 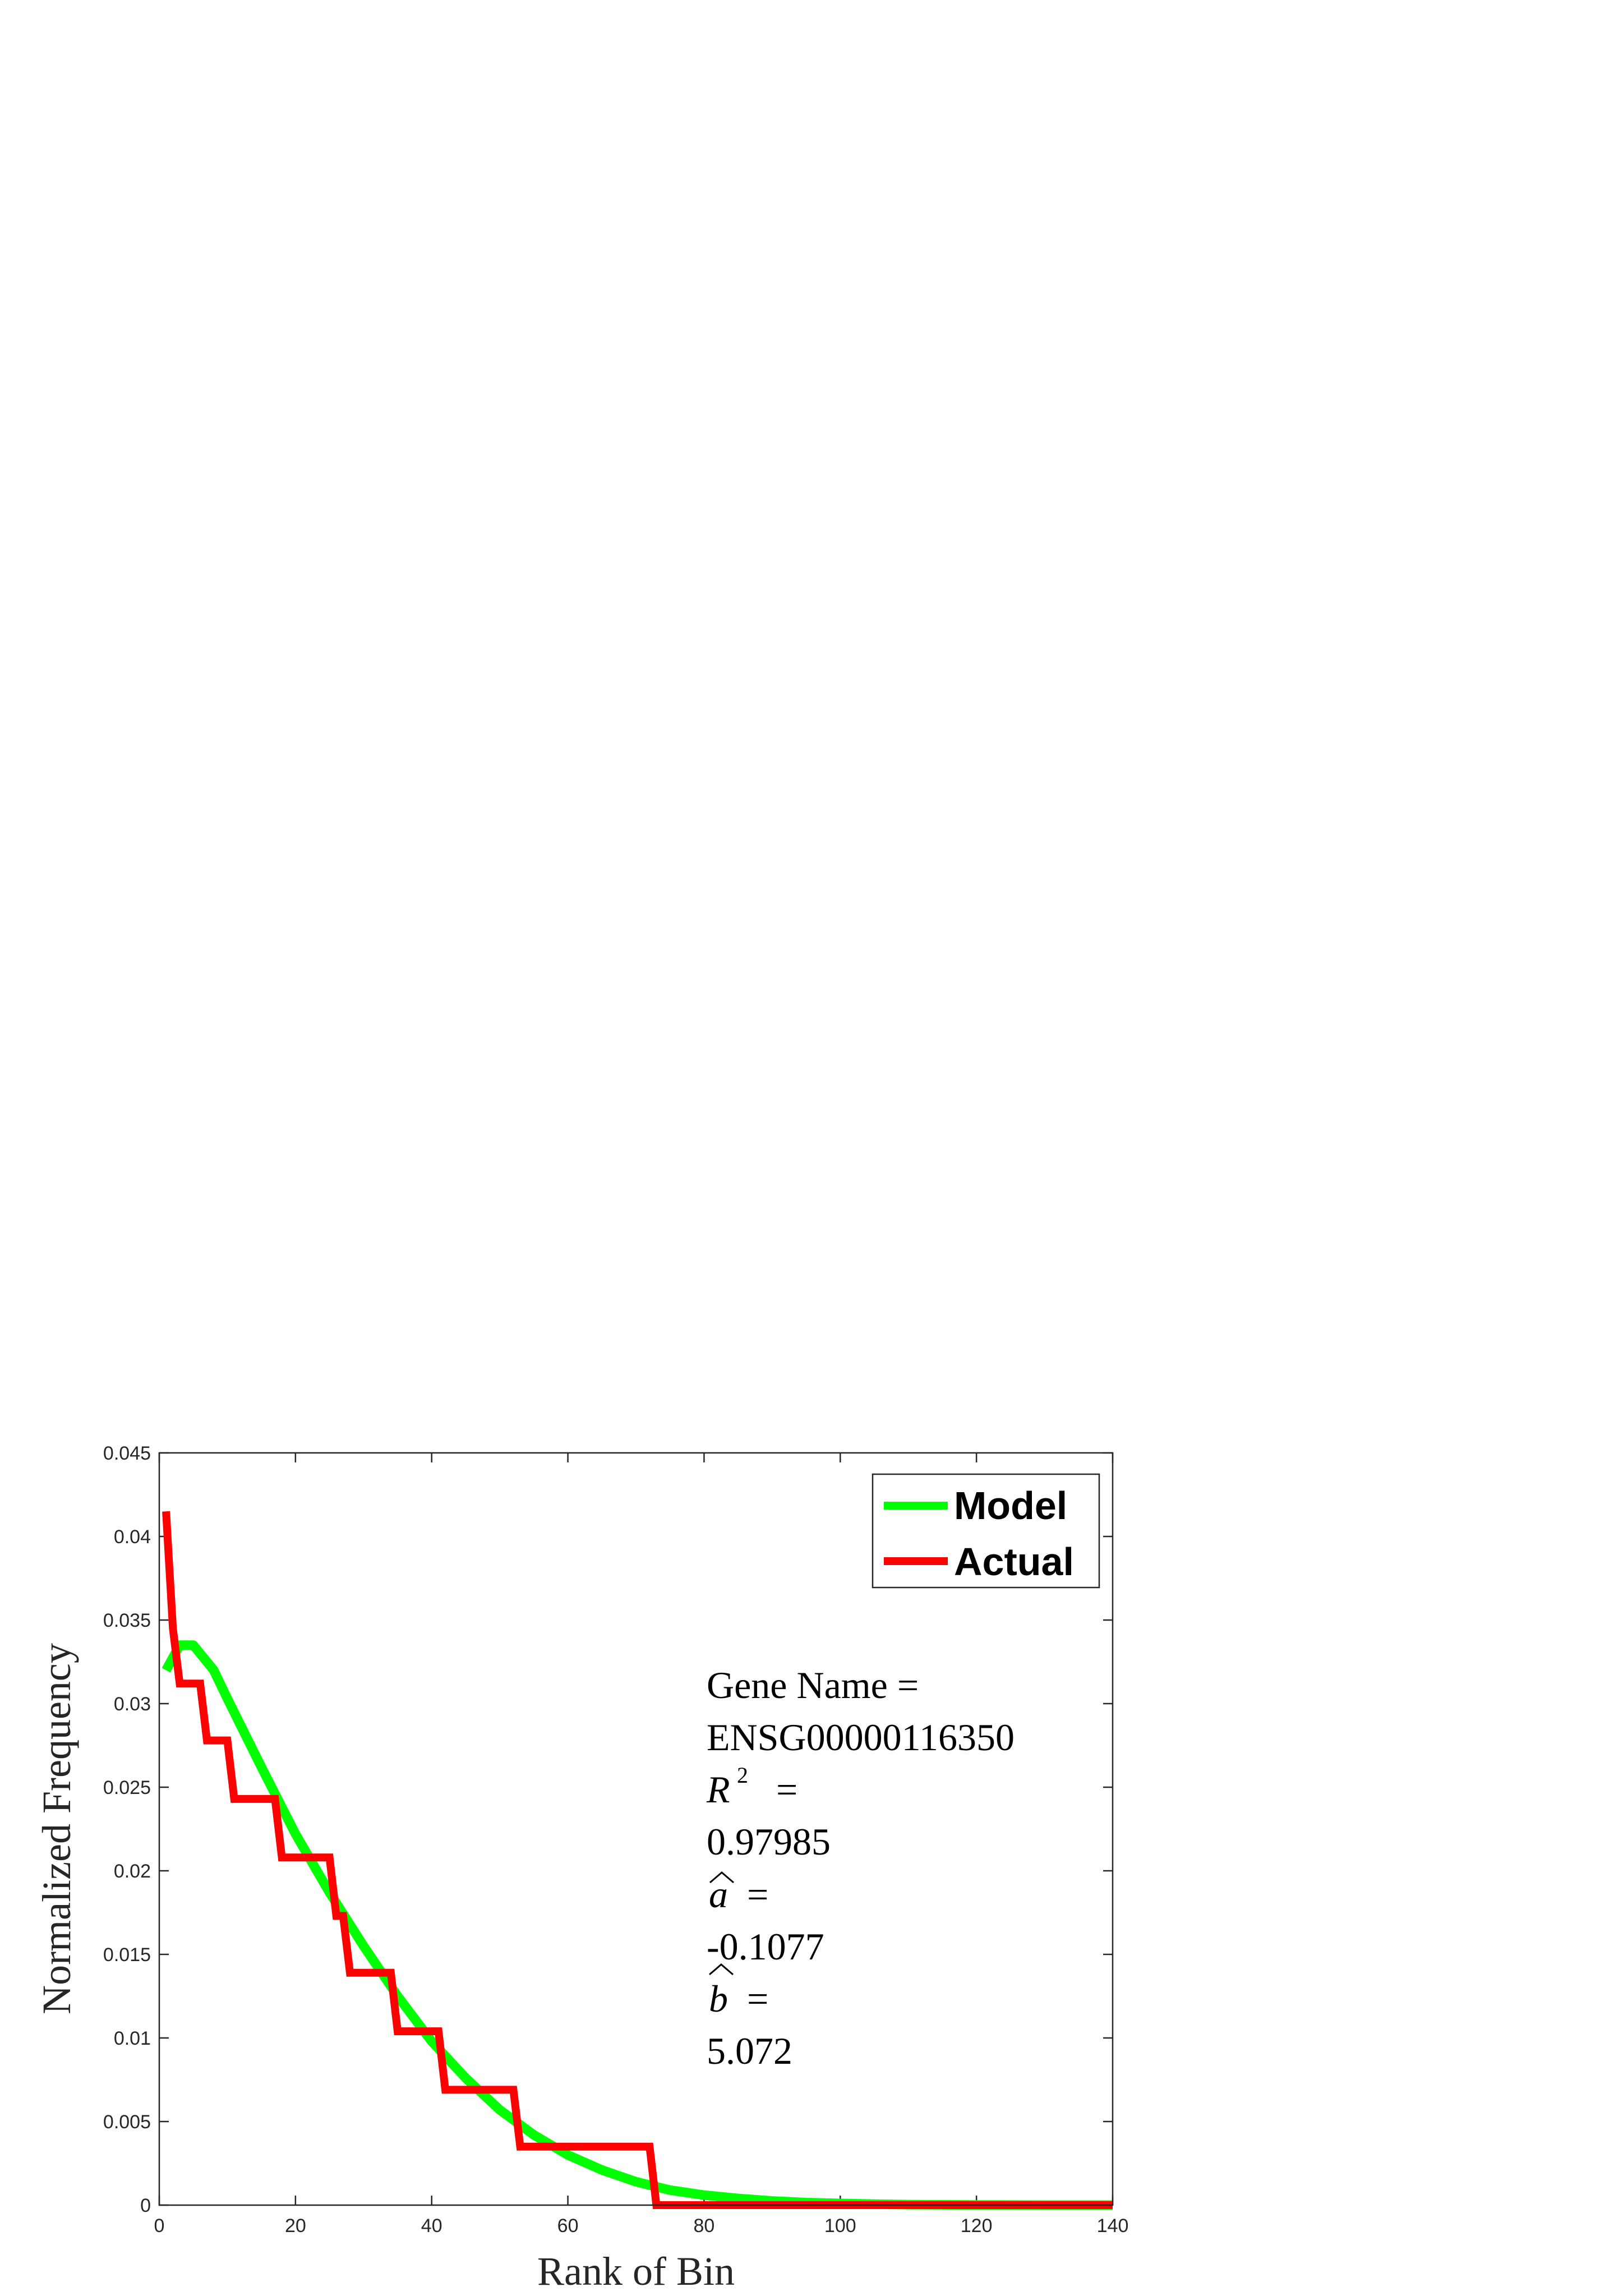 I want to click on a-hat-label: a, so click(x=718, y=1894).